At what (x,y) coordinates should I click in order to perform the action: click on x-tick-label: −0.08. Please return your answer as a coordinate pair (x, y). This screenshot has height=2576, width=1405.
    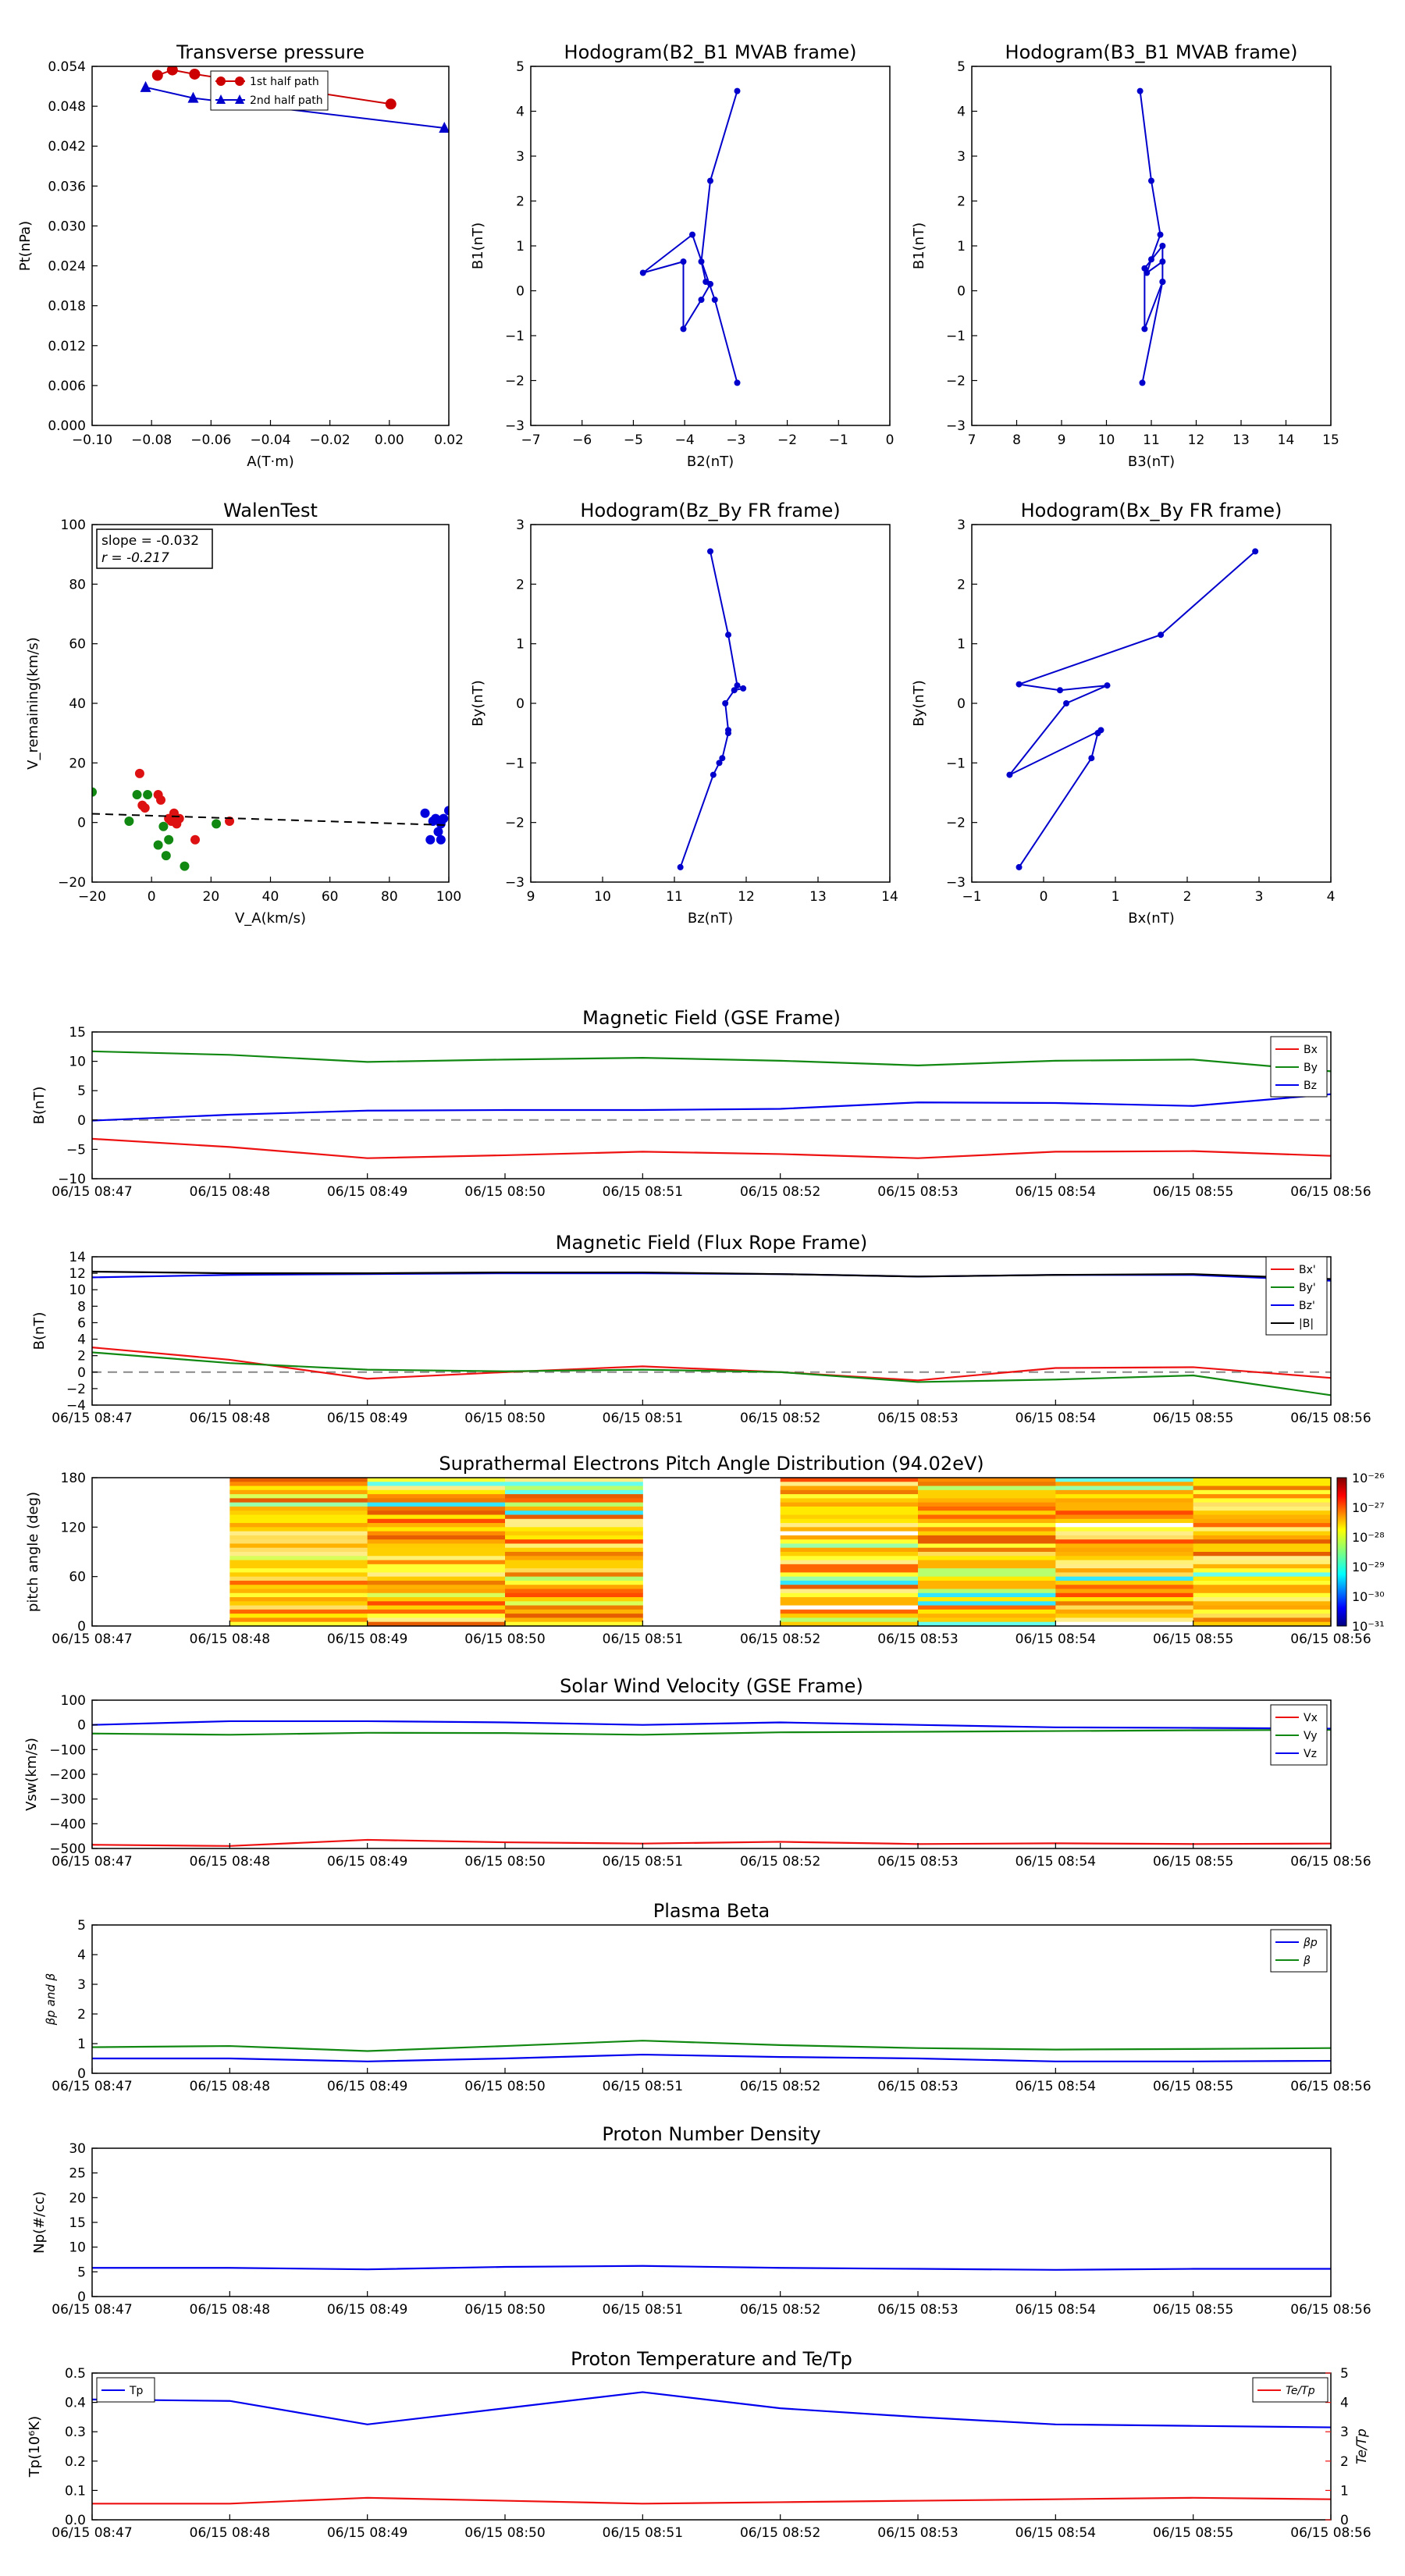
    Looking at the image, I should click on (152, 440).